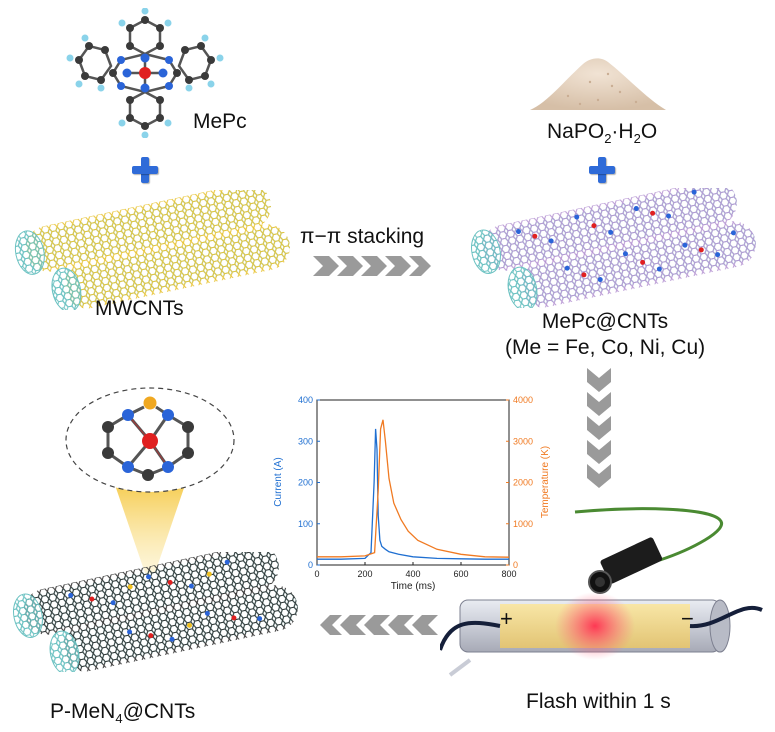 The height and width of the screenshot is (732, 775). Describe the element at coordinates (545, 482) in the screenshot. I see `chart-ylabel-right: Temperature (K)` at that location.